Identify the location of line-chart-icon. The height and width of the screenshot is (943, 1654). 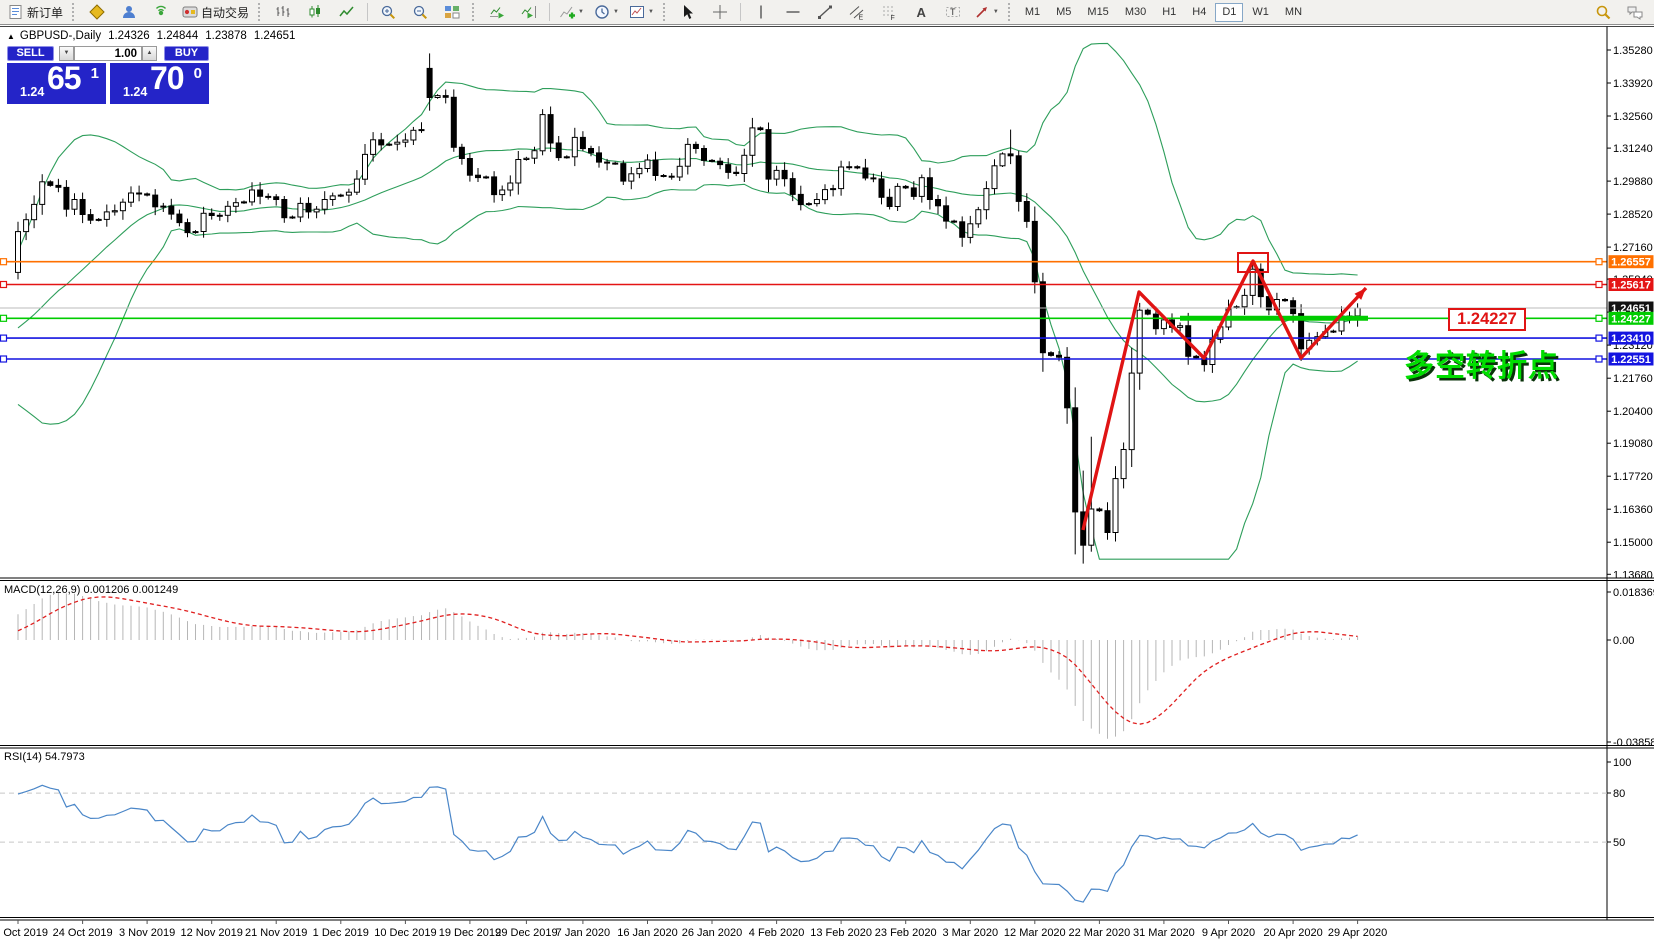
(346, 11).